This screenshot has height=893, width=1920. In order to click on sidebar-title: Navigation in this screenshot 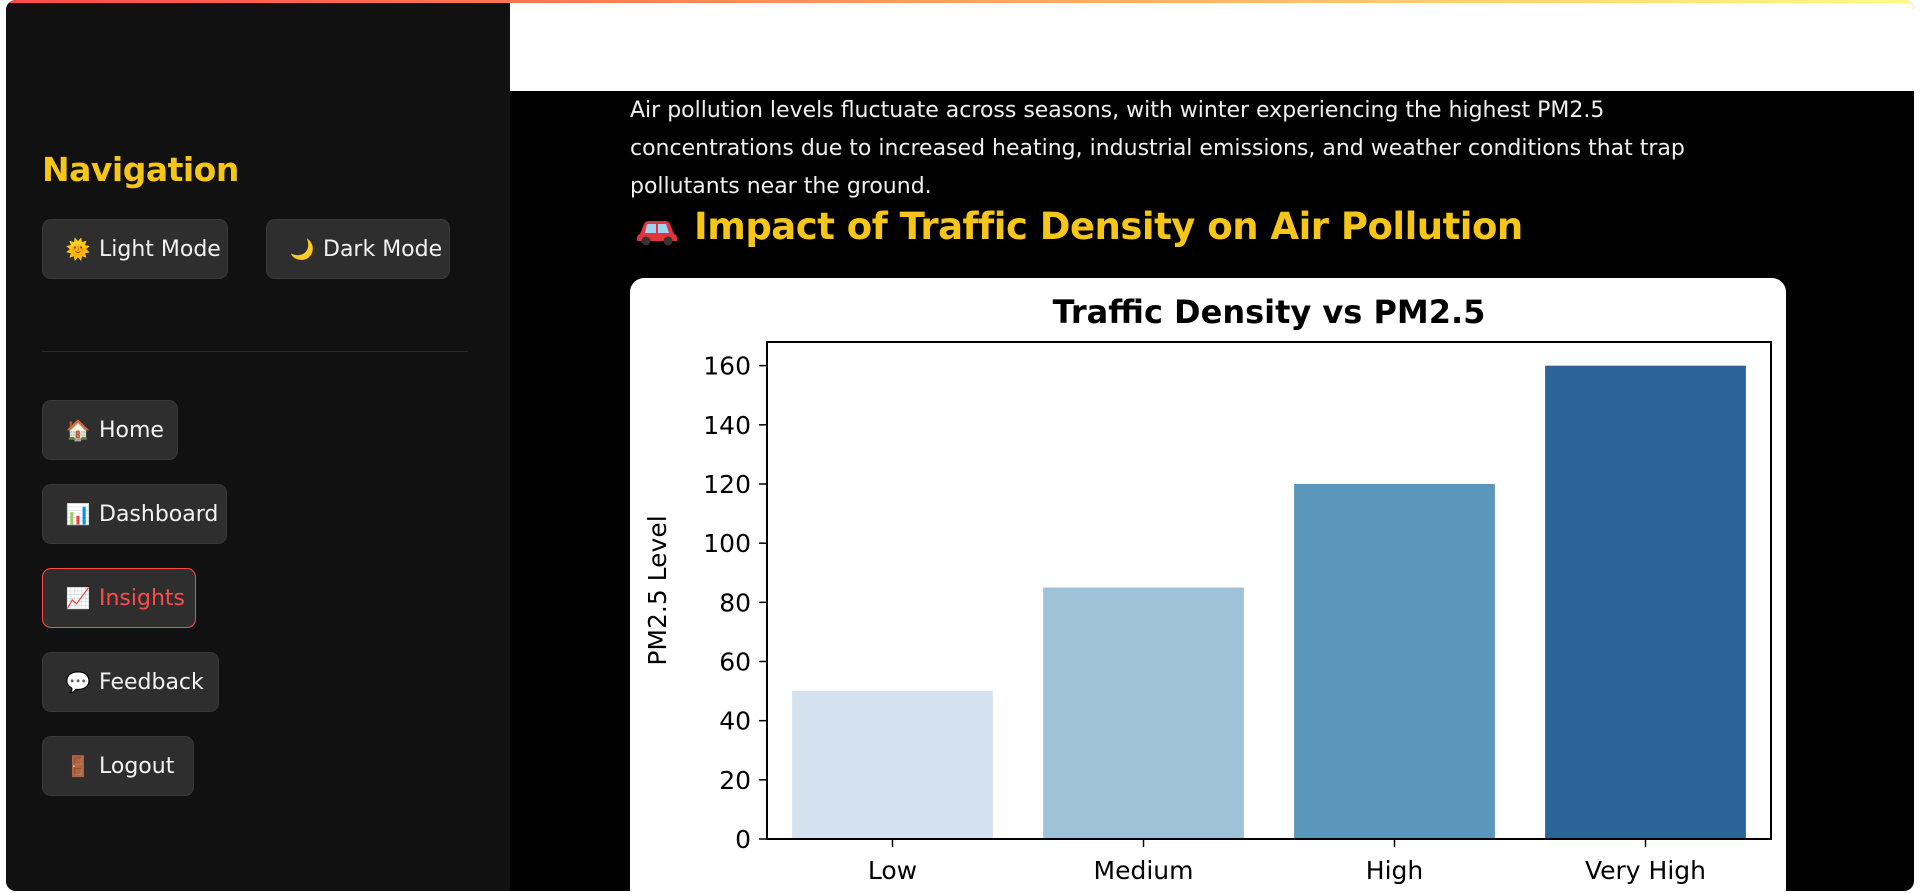, I will do `click(140, 169)`.